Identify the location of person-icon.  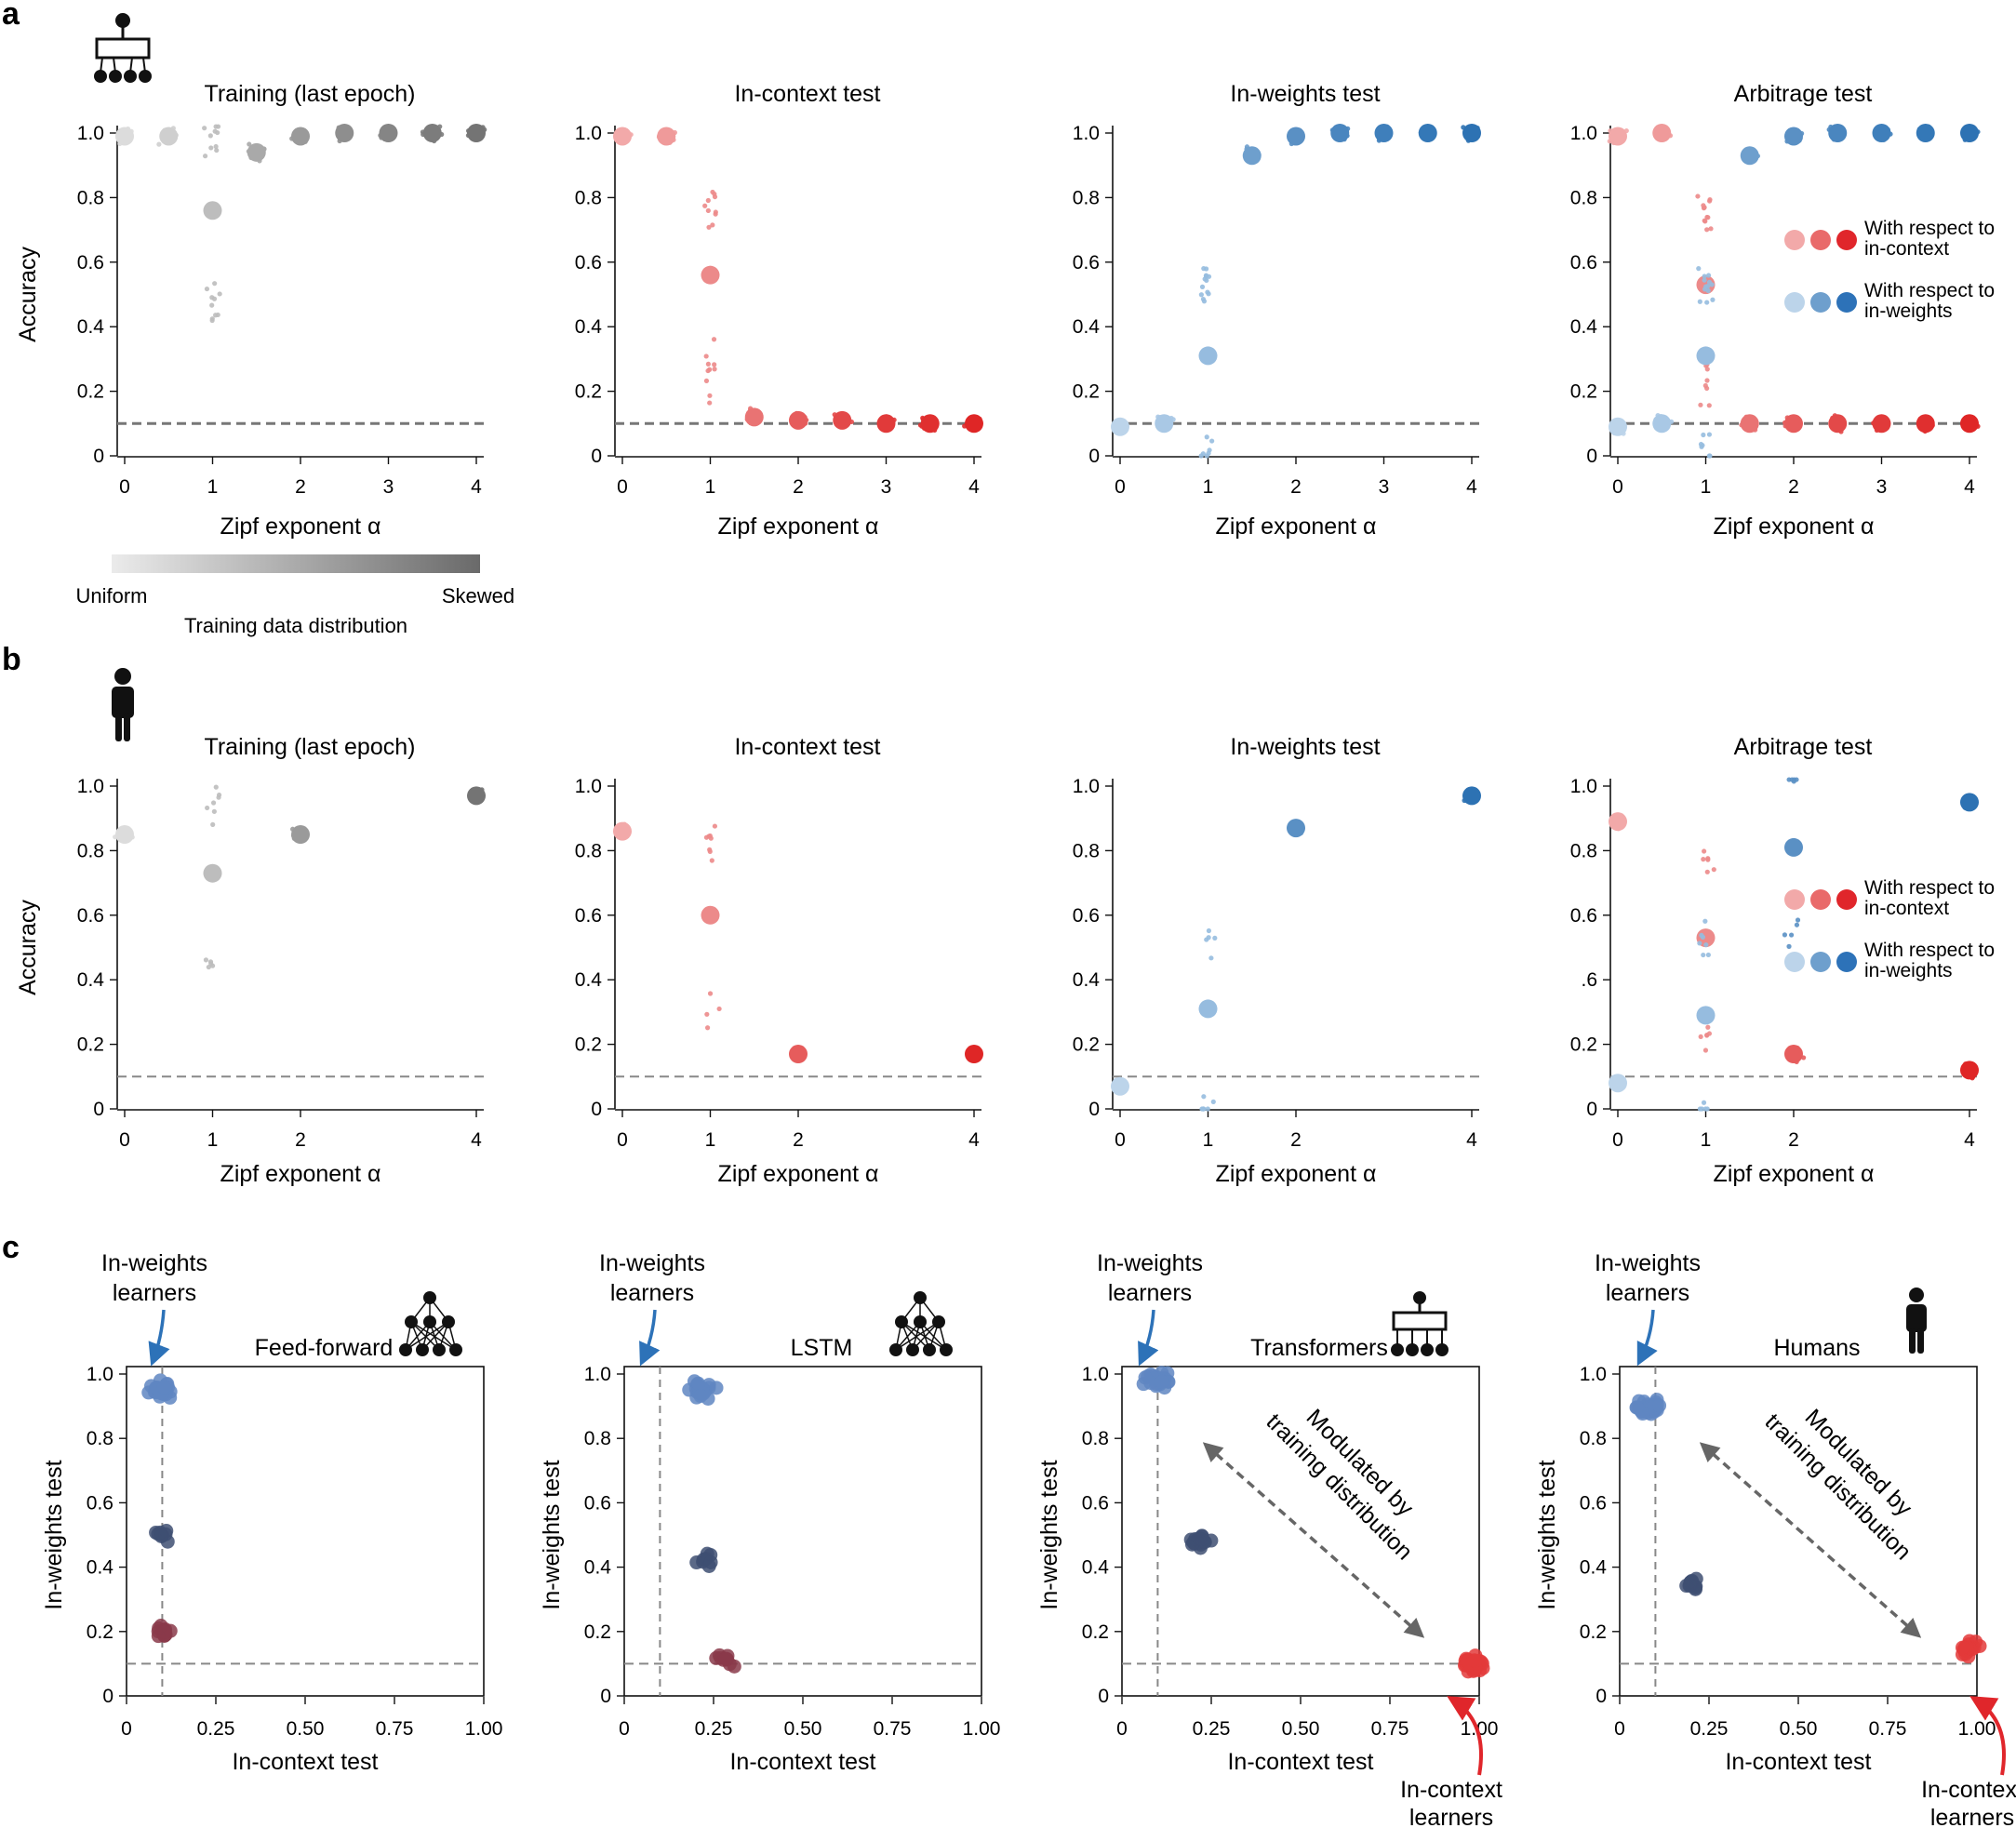
(123, 704).